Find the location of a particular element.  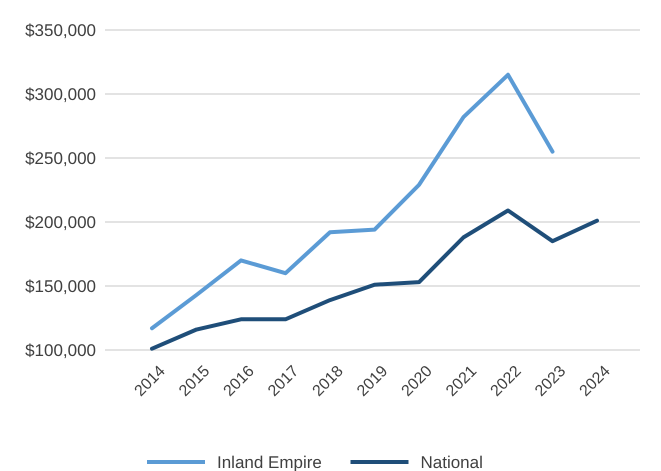

y-tick-label: $250,000 is located at coordinates (60, 158).